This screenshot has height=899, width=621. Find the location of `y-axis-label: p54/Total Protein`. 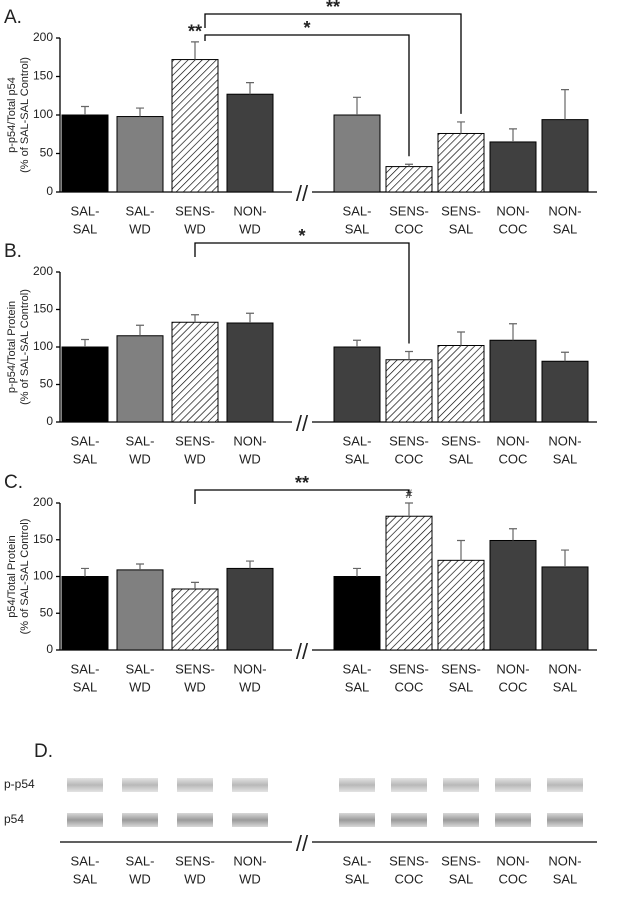

y-axis-label: p54/Total Protein is located at coordinates (12, 576).